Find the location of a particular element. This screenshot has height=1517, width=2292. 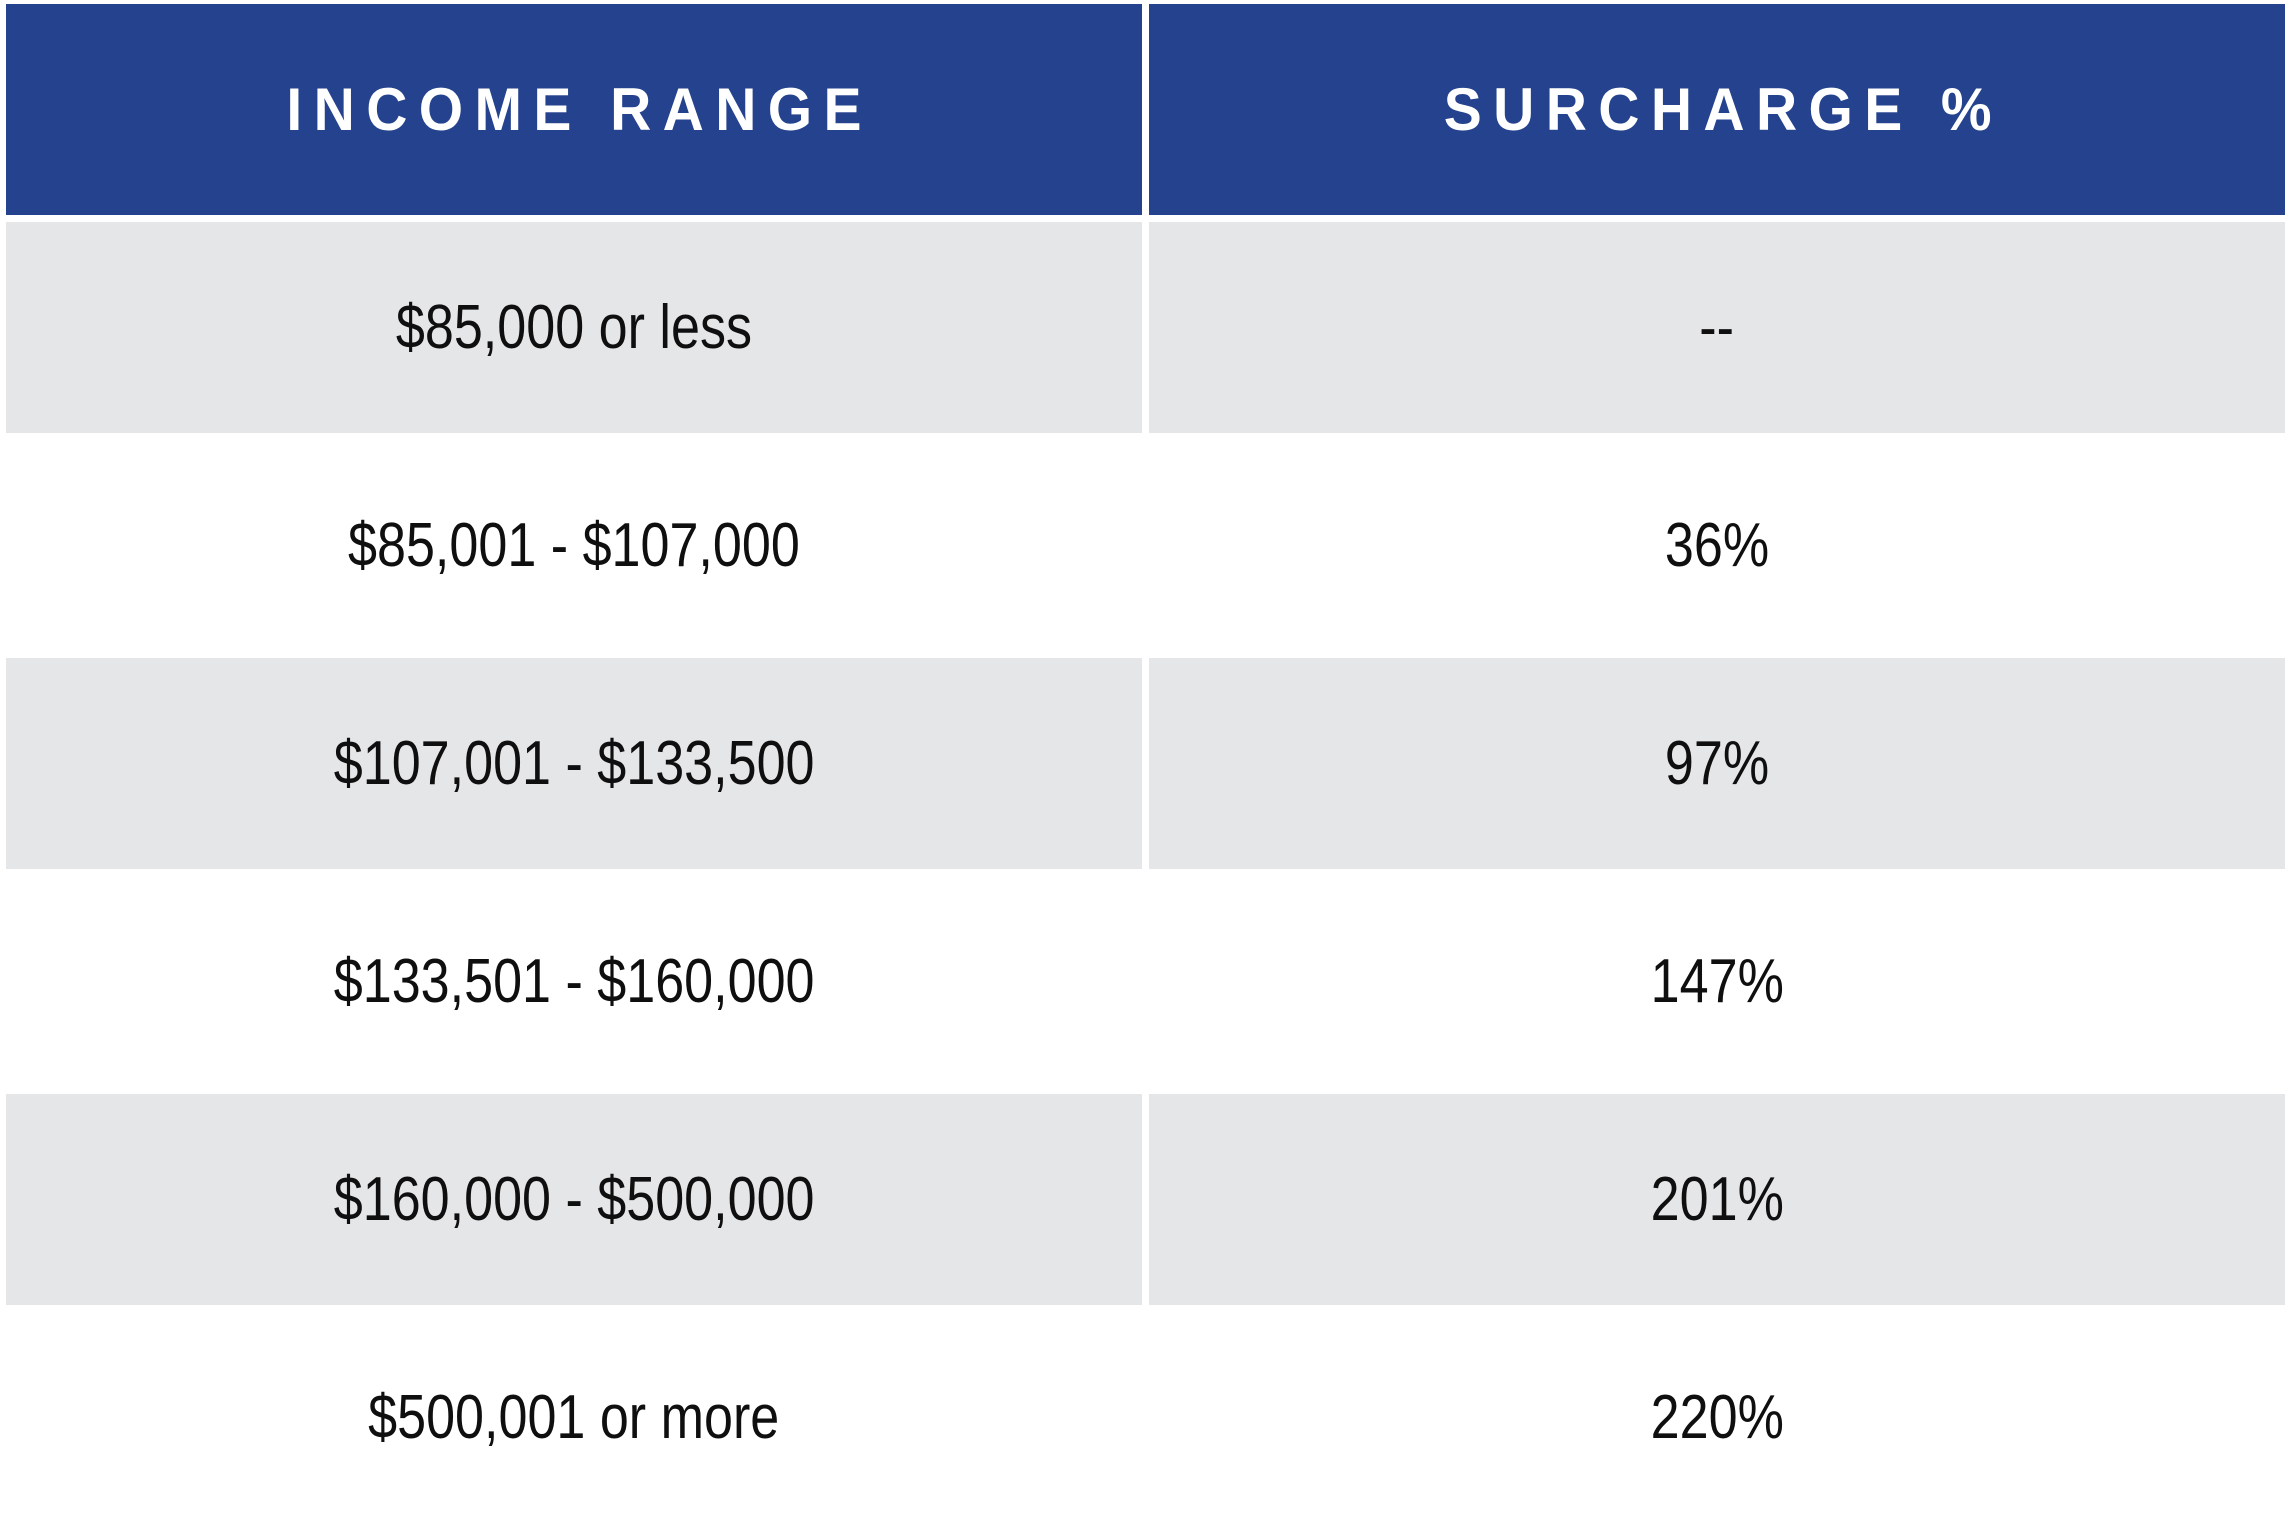

income-range-cell: $85,000 or less is located at coordinates (574, 327).